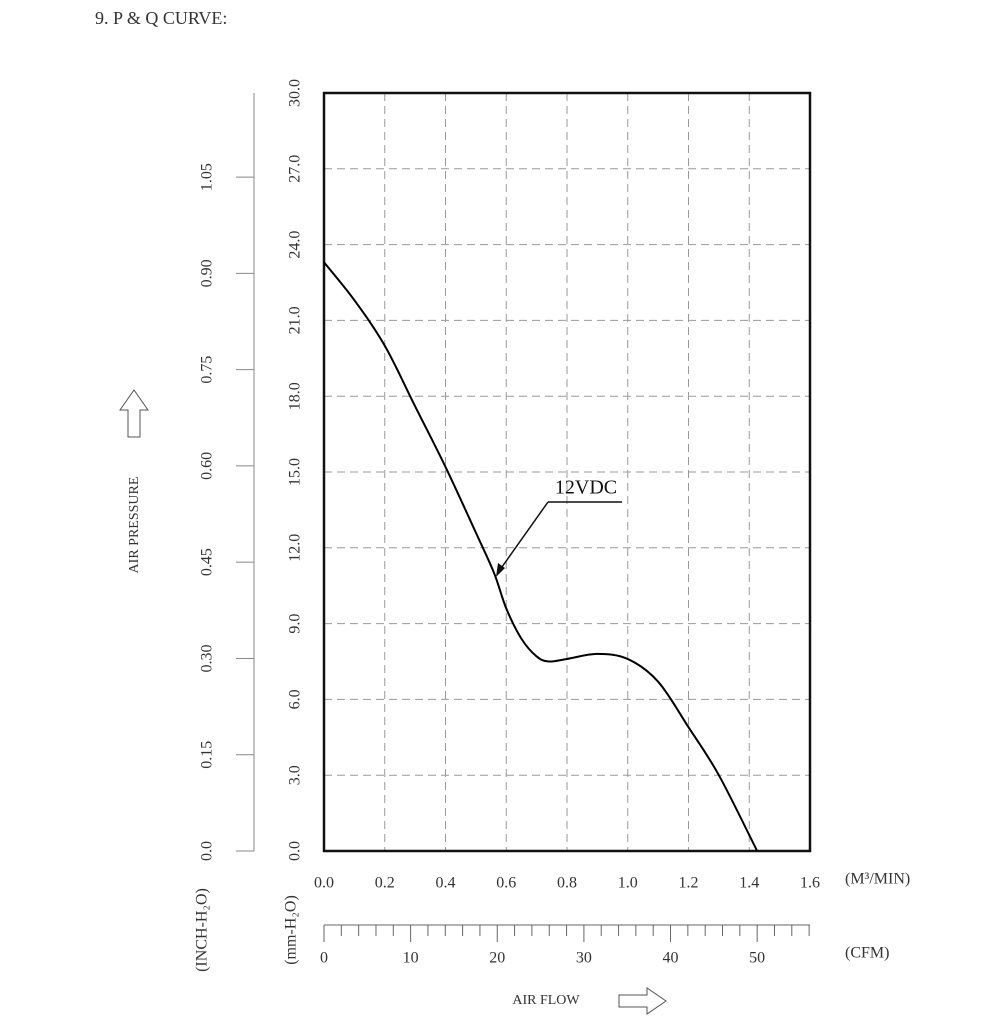 This screenshot has height=1027, width=1000. What do you see at coordinates (295, 851) in the screenshot?
I see `y-tick-label: 0.0` at bounding box center [295, 851].